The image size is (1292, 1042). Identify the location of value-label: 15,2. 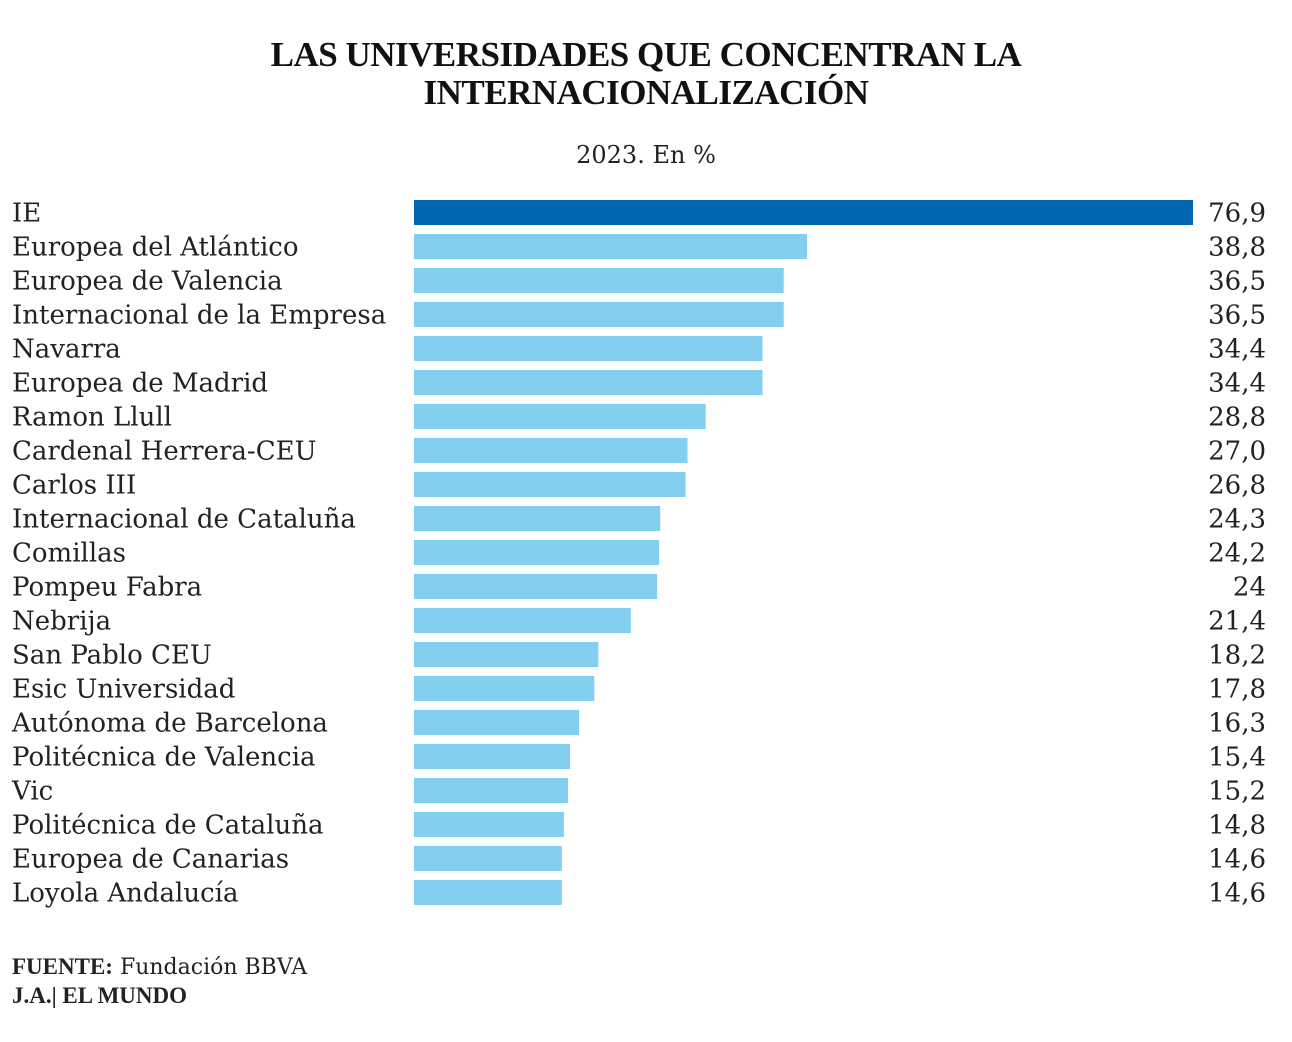
(1237, 792).